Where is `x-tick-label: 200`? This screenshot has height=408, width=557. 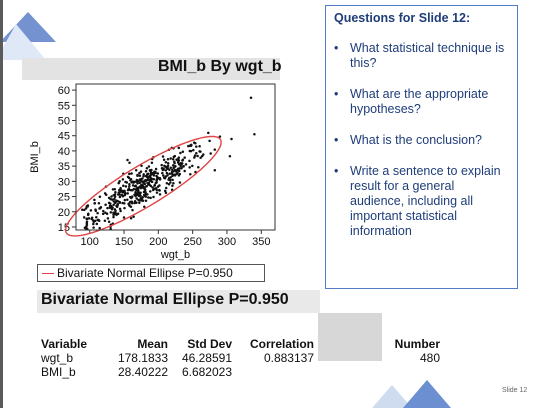 x-tick-label: 200 is located at coordinates (158, 242).